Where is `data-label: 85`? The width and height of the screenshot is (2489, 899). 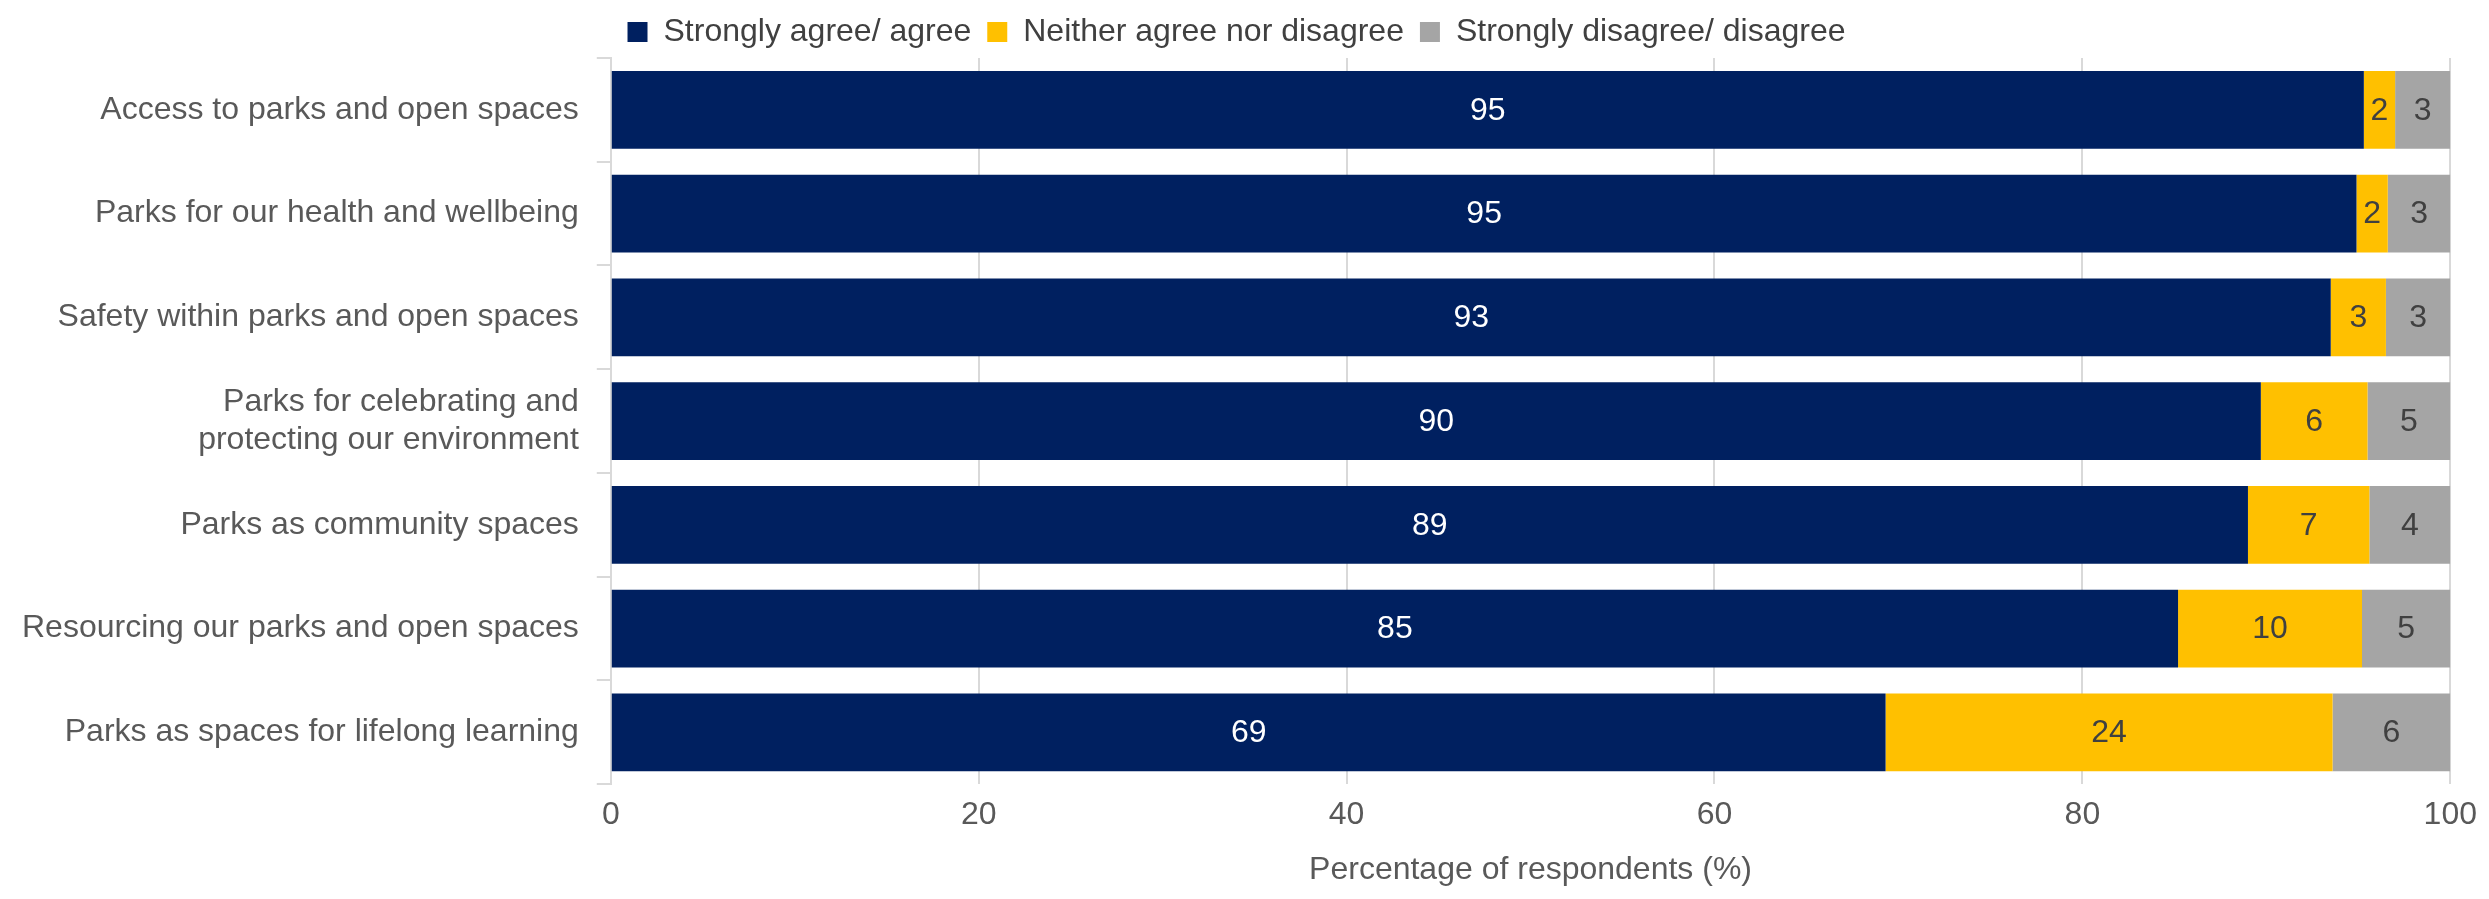 data-label: 85 is located at coordinates (1395, 627).